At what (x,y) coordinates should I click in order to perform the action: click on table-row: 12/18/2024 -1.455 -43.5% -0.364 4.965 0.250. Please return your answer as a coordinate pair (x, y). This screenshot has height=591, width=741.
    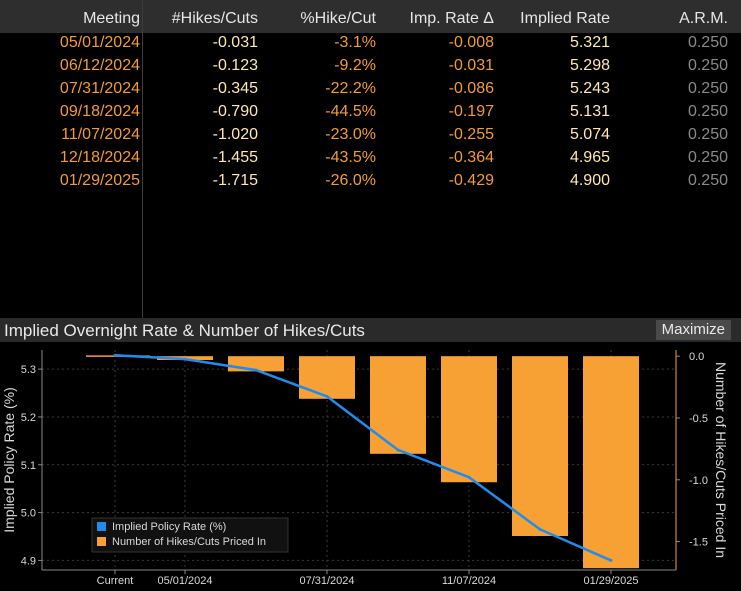
    Looking at the image, I should click on (370, 159).